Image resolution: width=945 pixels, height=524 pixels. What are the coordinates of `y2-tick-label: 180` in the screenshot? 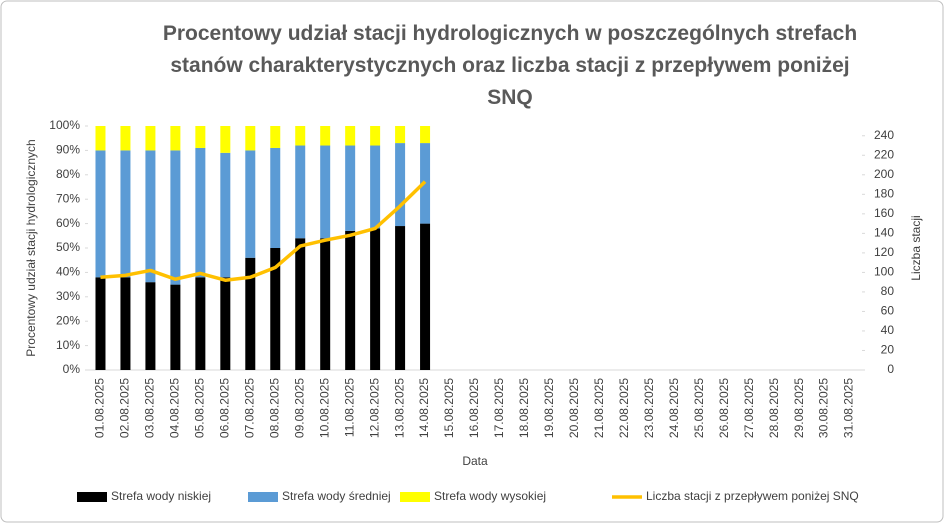 It's located at (884, 193).